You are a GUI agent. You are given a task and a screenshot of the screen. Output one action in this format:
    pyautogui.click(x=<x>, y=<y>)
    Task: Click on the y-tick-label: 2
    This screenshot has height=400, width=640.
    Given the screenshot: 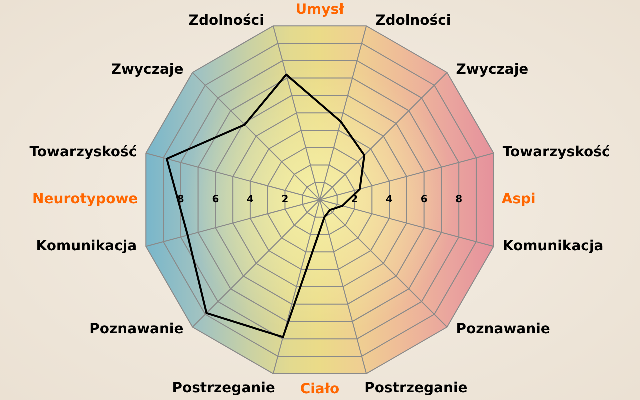 What is the action you would take?
    pyautogui.click(x=285, y=200)
    